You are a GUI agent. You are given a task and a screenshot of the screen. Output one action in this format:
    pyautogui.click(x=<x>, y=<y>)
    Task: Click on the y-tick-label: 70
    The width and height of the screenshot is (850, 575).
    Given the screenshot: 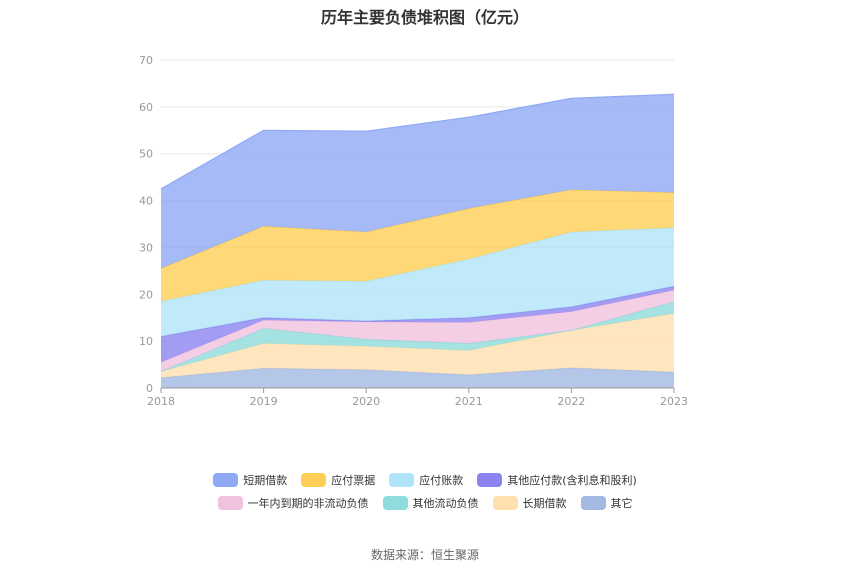 What is the action you would take?
    pyautogui.click(x=146, y=60)
    